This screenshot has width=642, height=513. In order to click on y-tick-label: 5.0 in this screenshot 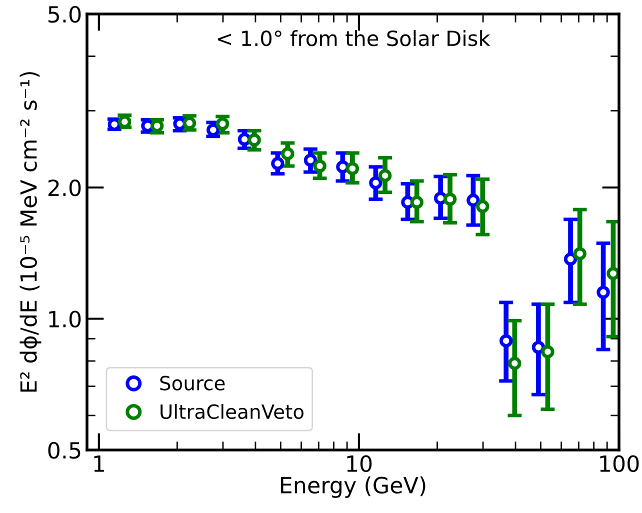, I will do `click(64, 14)`.